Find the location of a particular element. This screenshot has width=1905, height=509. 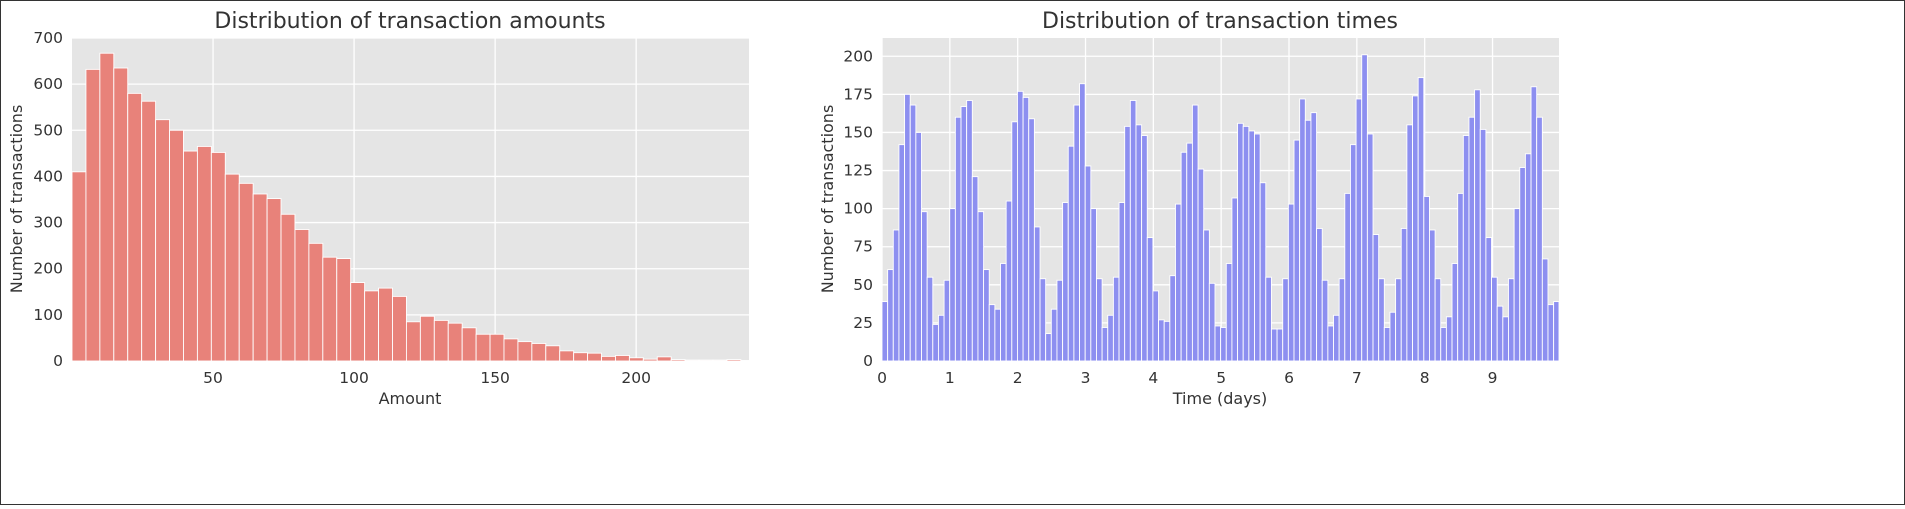

y-tick-label: 400 is located at coordinates (48, 176).